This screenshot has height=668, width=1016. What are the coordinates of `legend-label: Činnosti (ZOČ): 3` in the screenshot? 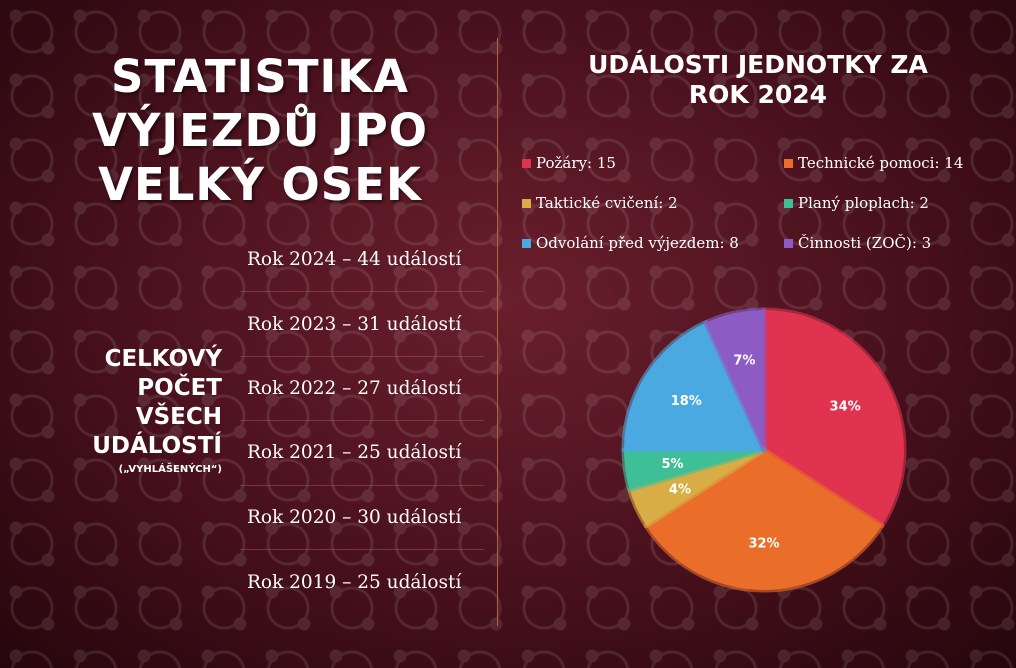 It's located at (865, 243).